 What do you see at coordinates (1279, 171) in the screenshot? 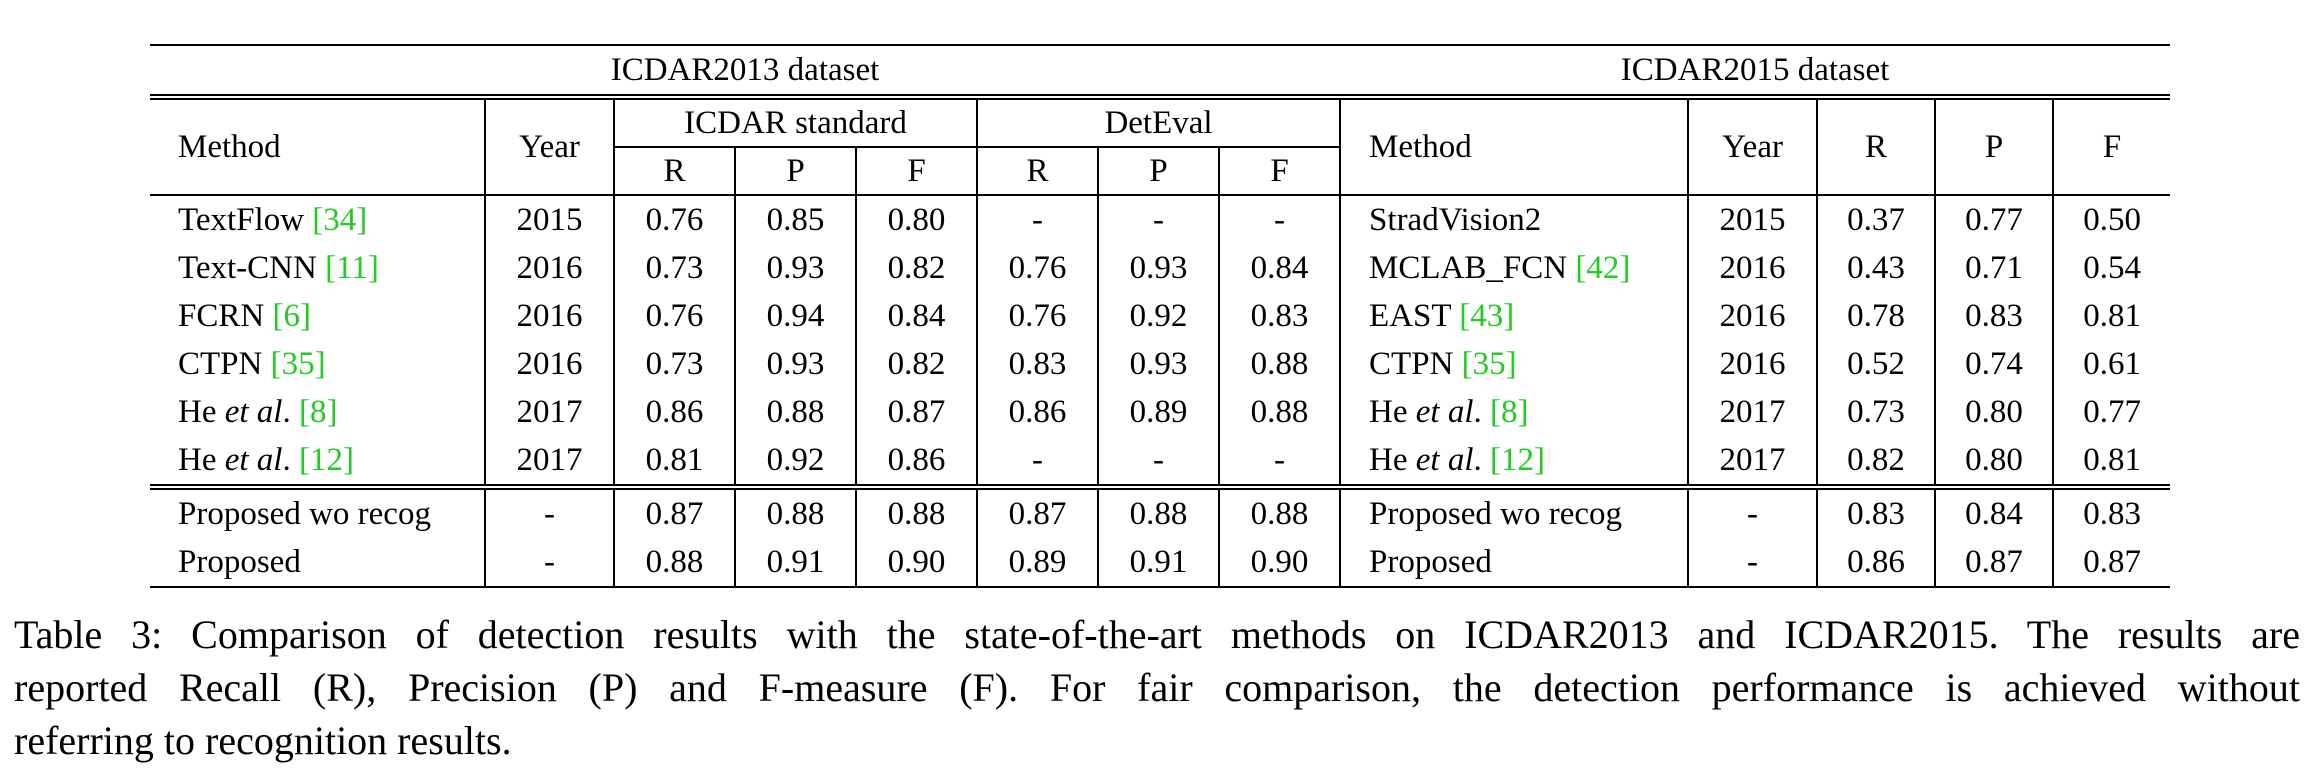
I see `header-deteval-f: F` at bounding box center [1279, 171].